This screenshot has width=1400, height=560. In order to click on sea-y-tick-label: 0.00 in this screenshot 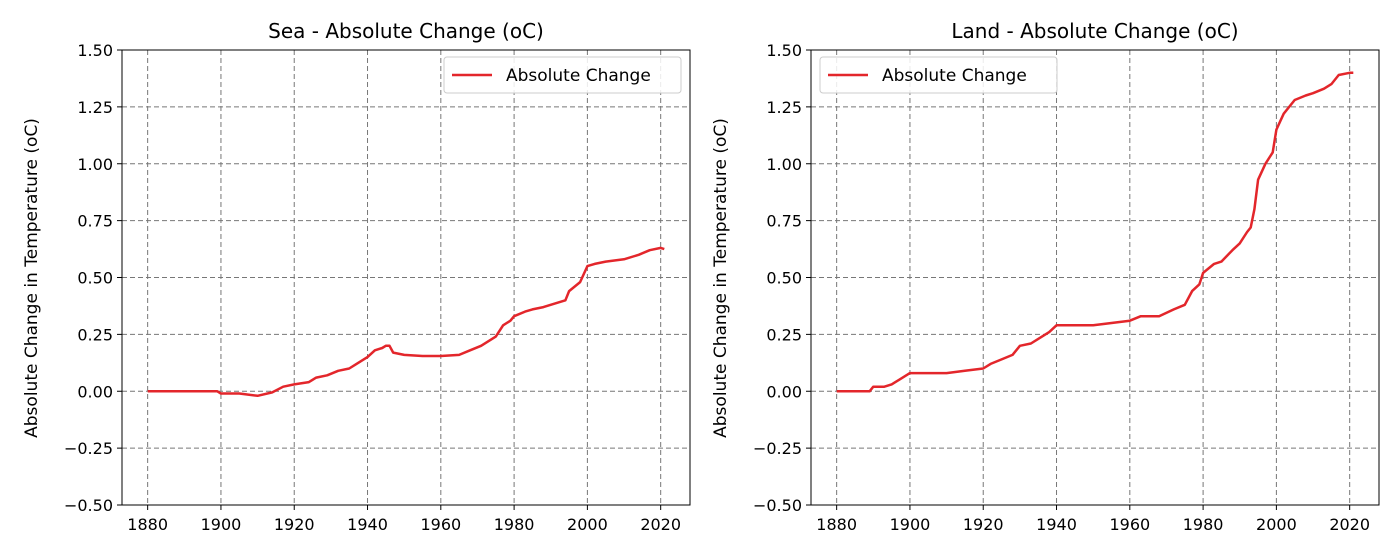, I will do `click(95, 391)`.